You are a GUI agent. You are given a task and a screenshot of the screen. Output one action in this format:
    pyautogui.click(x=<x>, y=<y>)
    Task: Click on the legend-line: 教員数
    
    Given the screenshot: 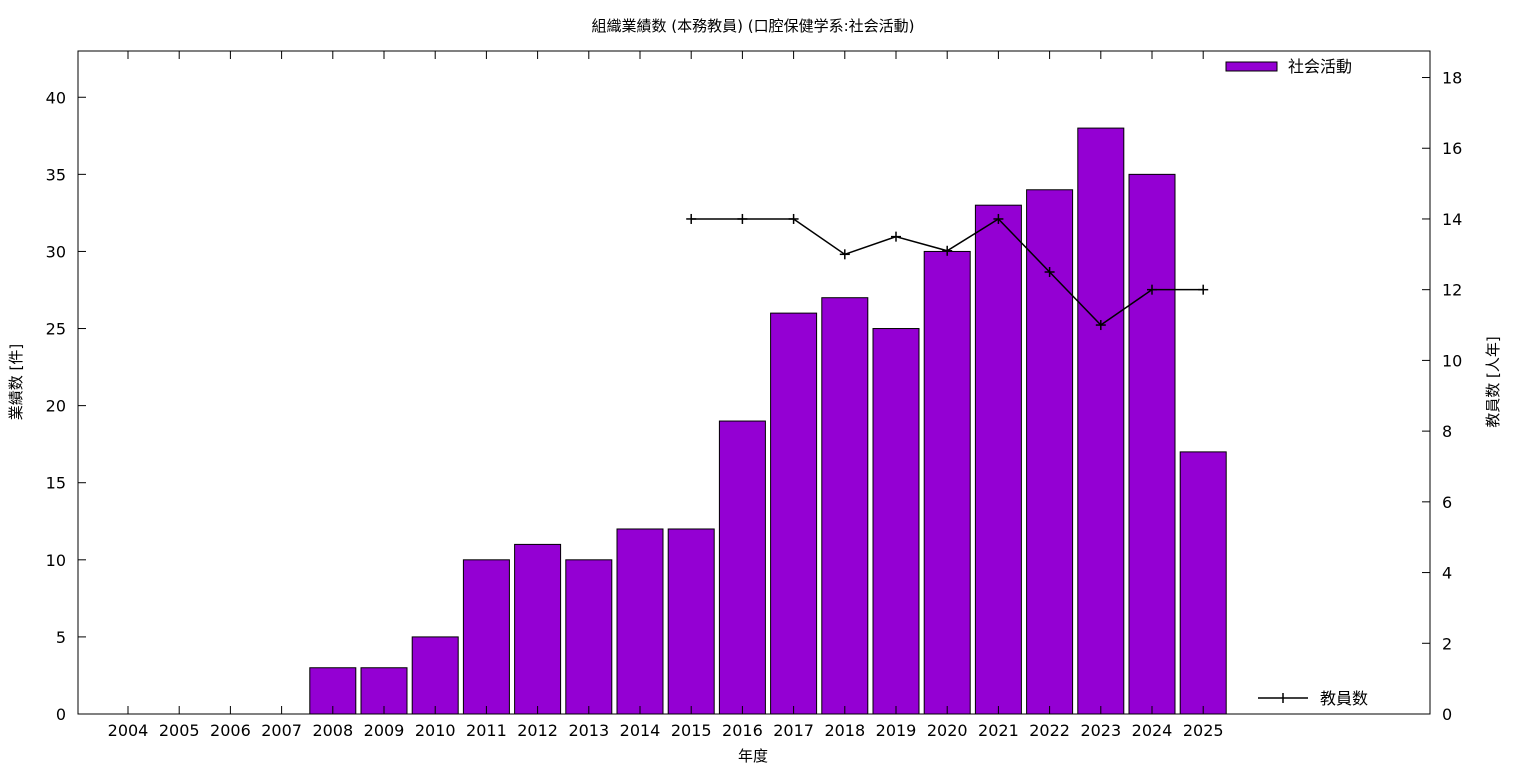 What is the action you would take?
    pyautogui.click(x=1313, y=698)
    